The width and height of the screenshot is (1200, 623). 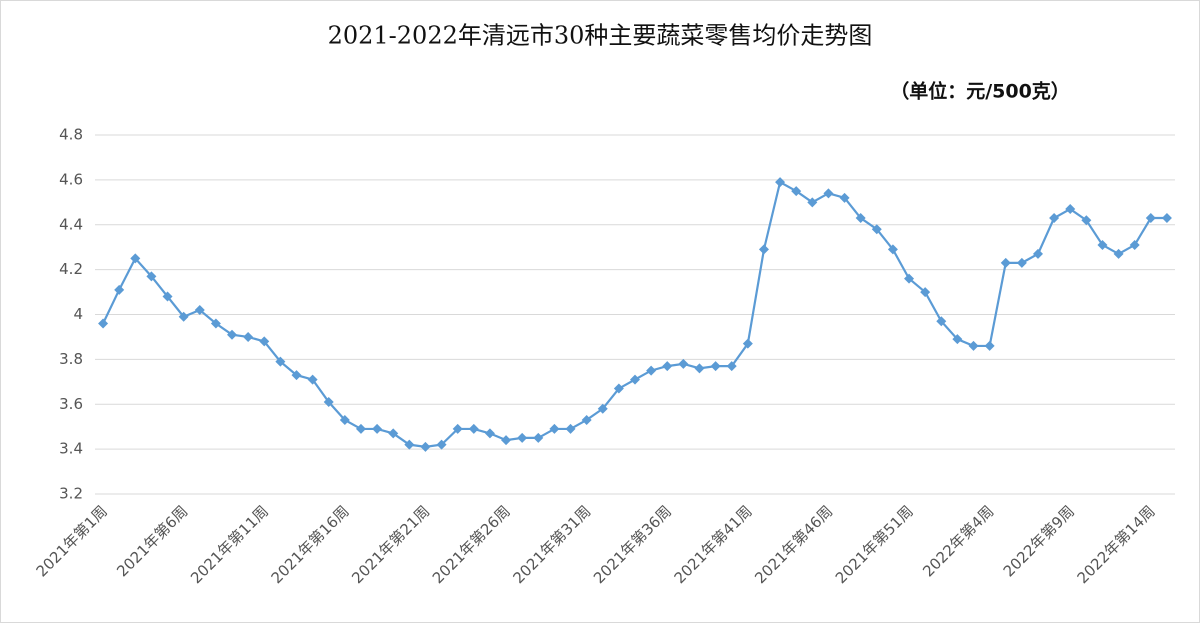 I want to click on y-tick-label: 4.2, so click(x=71, y=269).